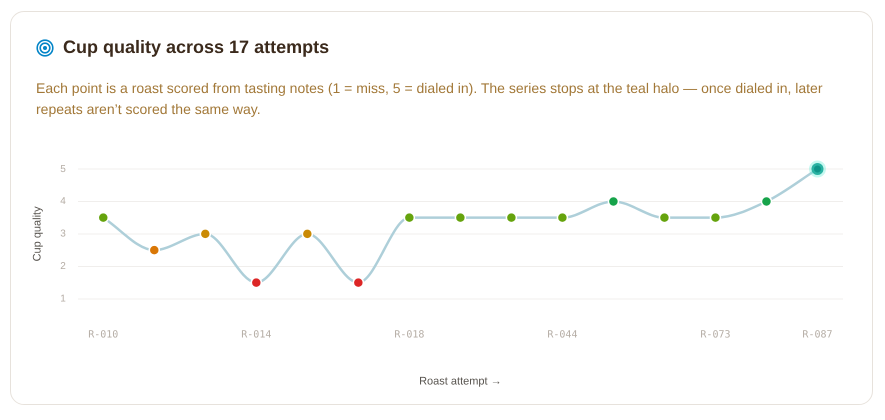  What do you see at coordinates (430, 99) in the screenshot?
I see `chart-subtitle: Each point is a roast scored from tasting notes (1 = miss, 5 = dialed in). The series stops at the teal halo — once dialed in, later repeats aren’t scored the same way.` at bounding box center [430, 99].